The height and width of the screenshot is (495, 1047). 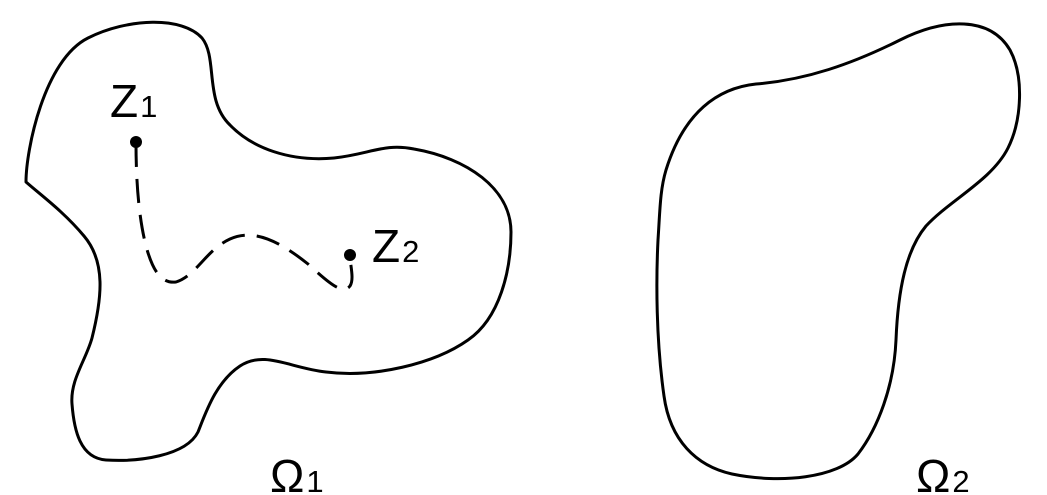 I want to click on label-z1-letter: Z, so click(x=124, y=101).